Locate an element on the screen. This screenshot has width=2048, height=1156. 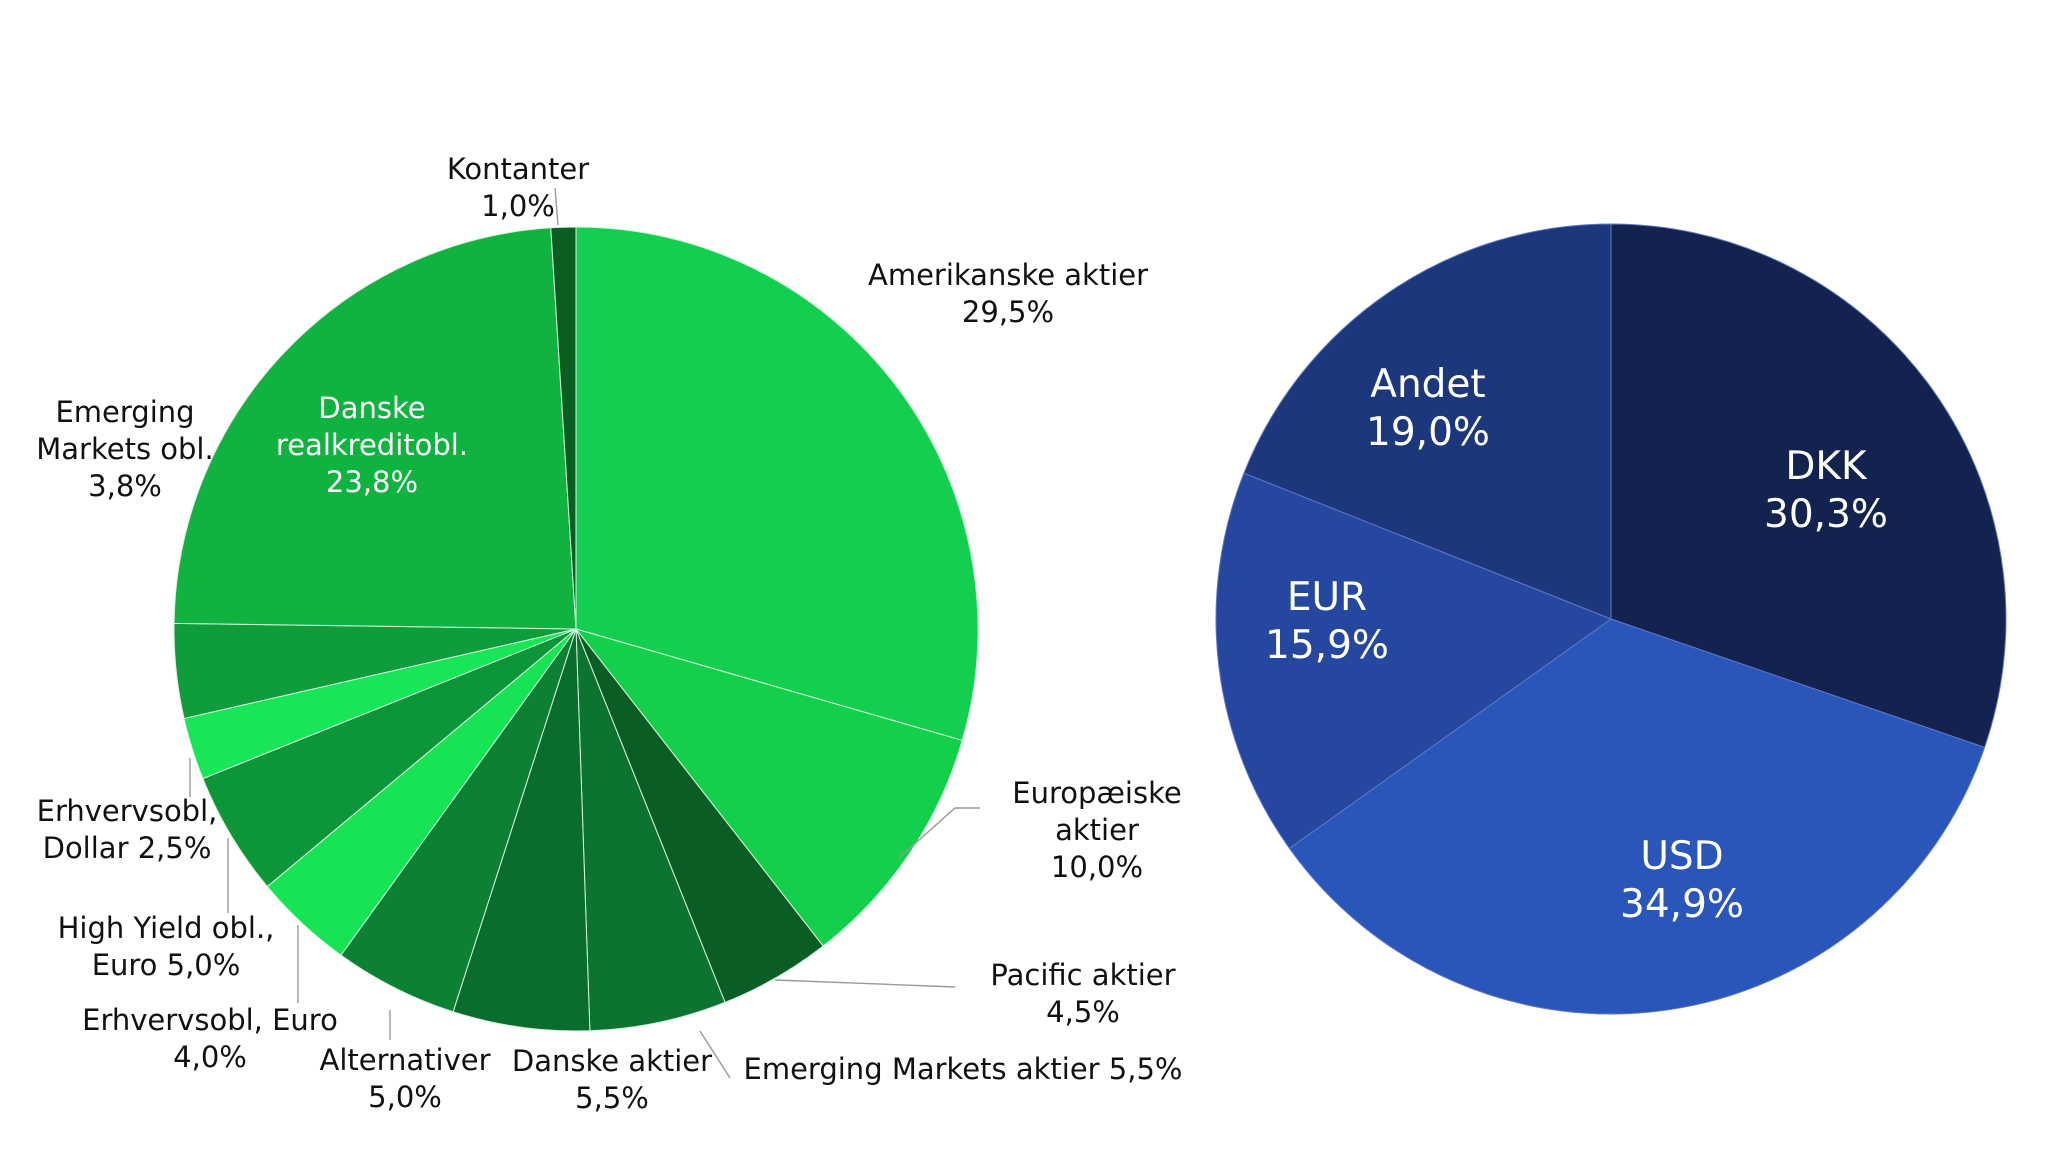
pie-slice-eur is located at coordinates (1414, 661).